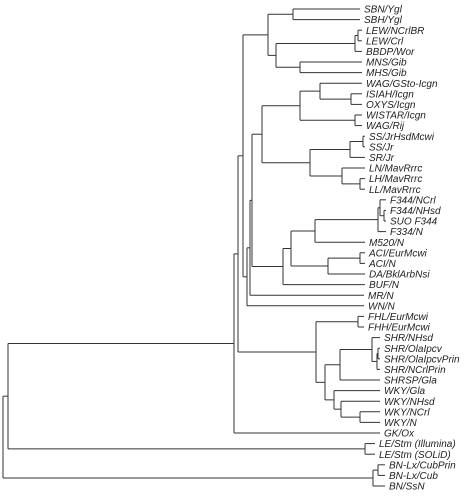 Image resolution: width=474 pixels, height=498 pixels. I want to click on leaf-label: WKY/NCrl, so click(407, 412).